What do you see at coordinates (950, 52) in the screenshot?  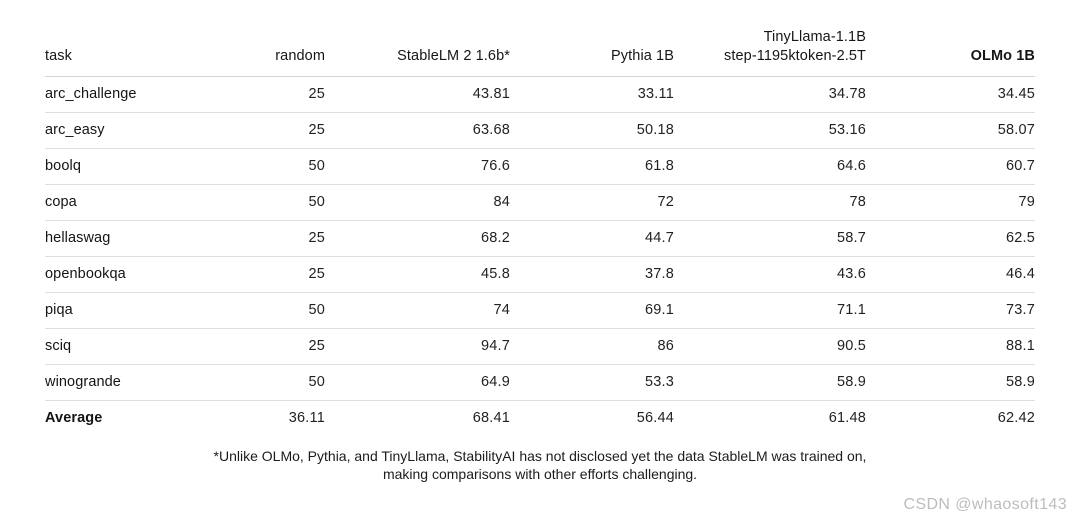 I see `col-header-olmo: OLMo 1B` at bounding box center [950, 52].